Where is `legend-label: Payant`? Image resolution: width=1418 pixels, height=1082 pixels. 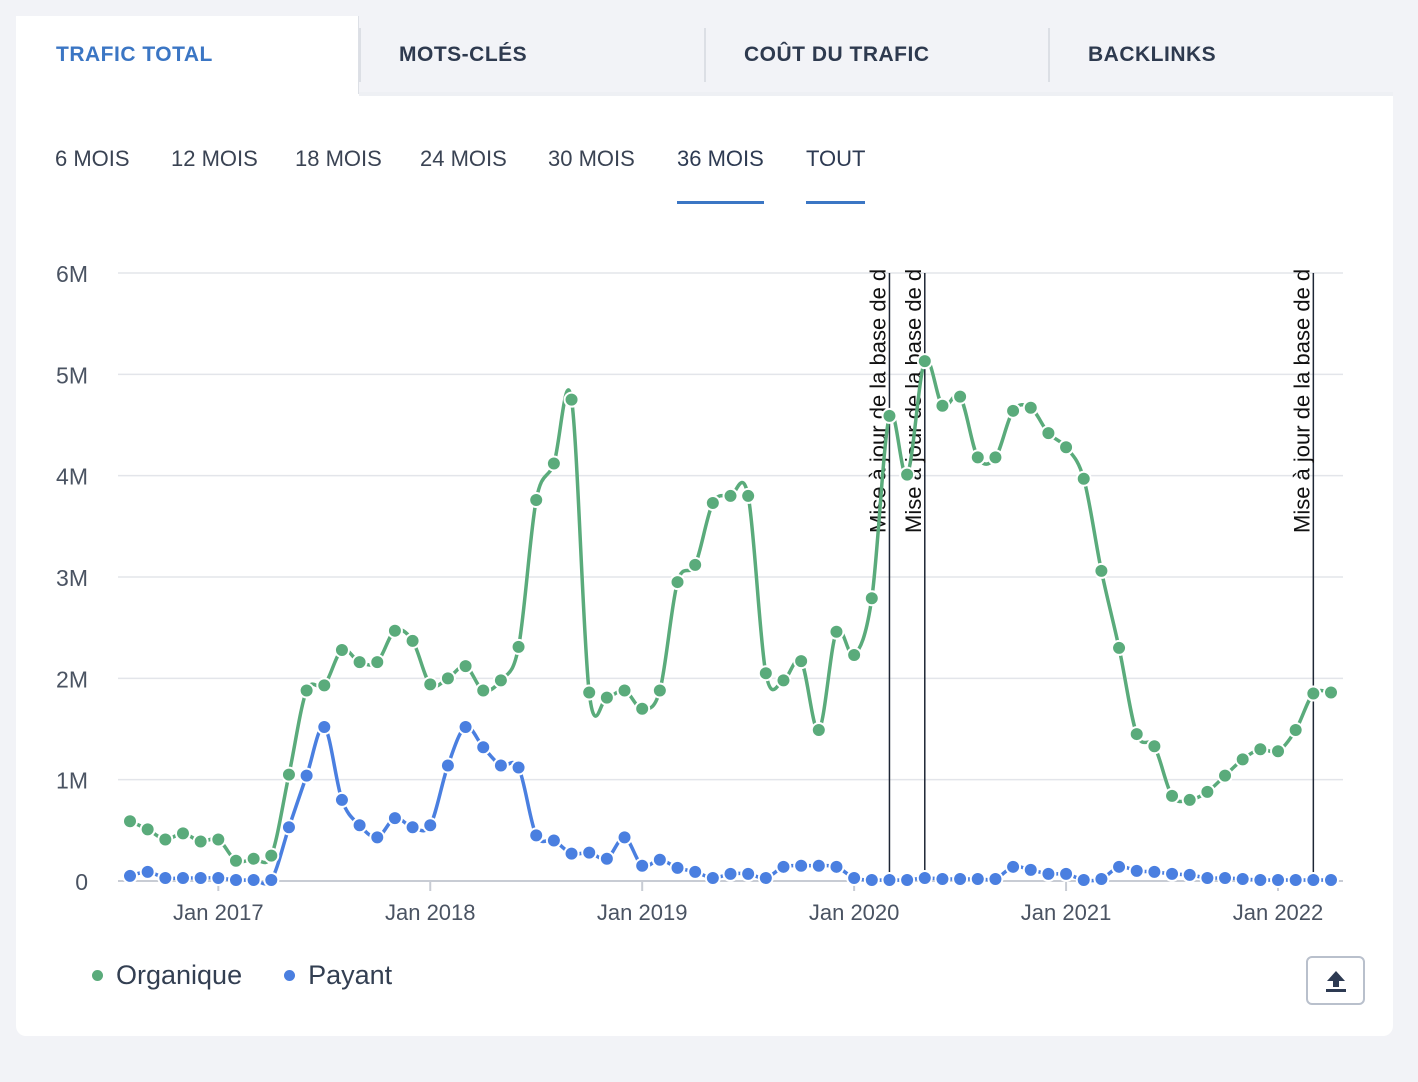
legend-label: Payant is located at coordinates (350, 975).